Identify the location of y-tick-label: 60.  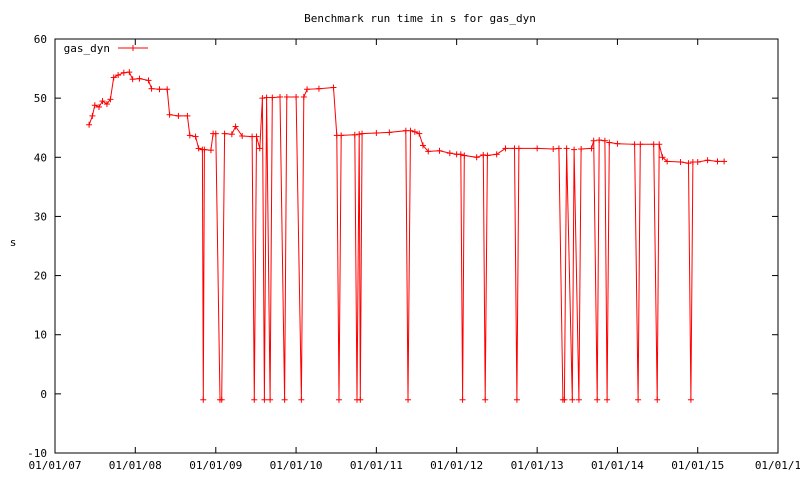
(40, 39).